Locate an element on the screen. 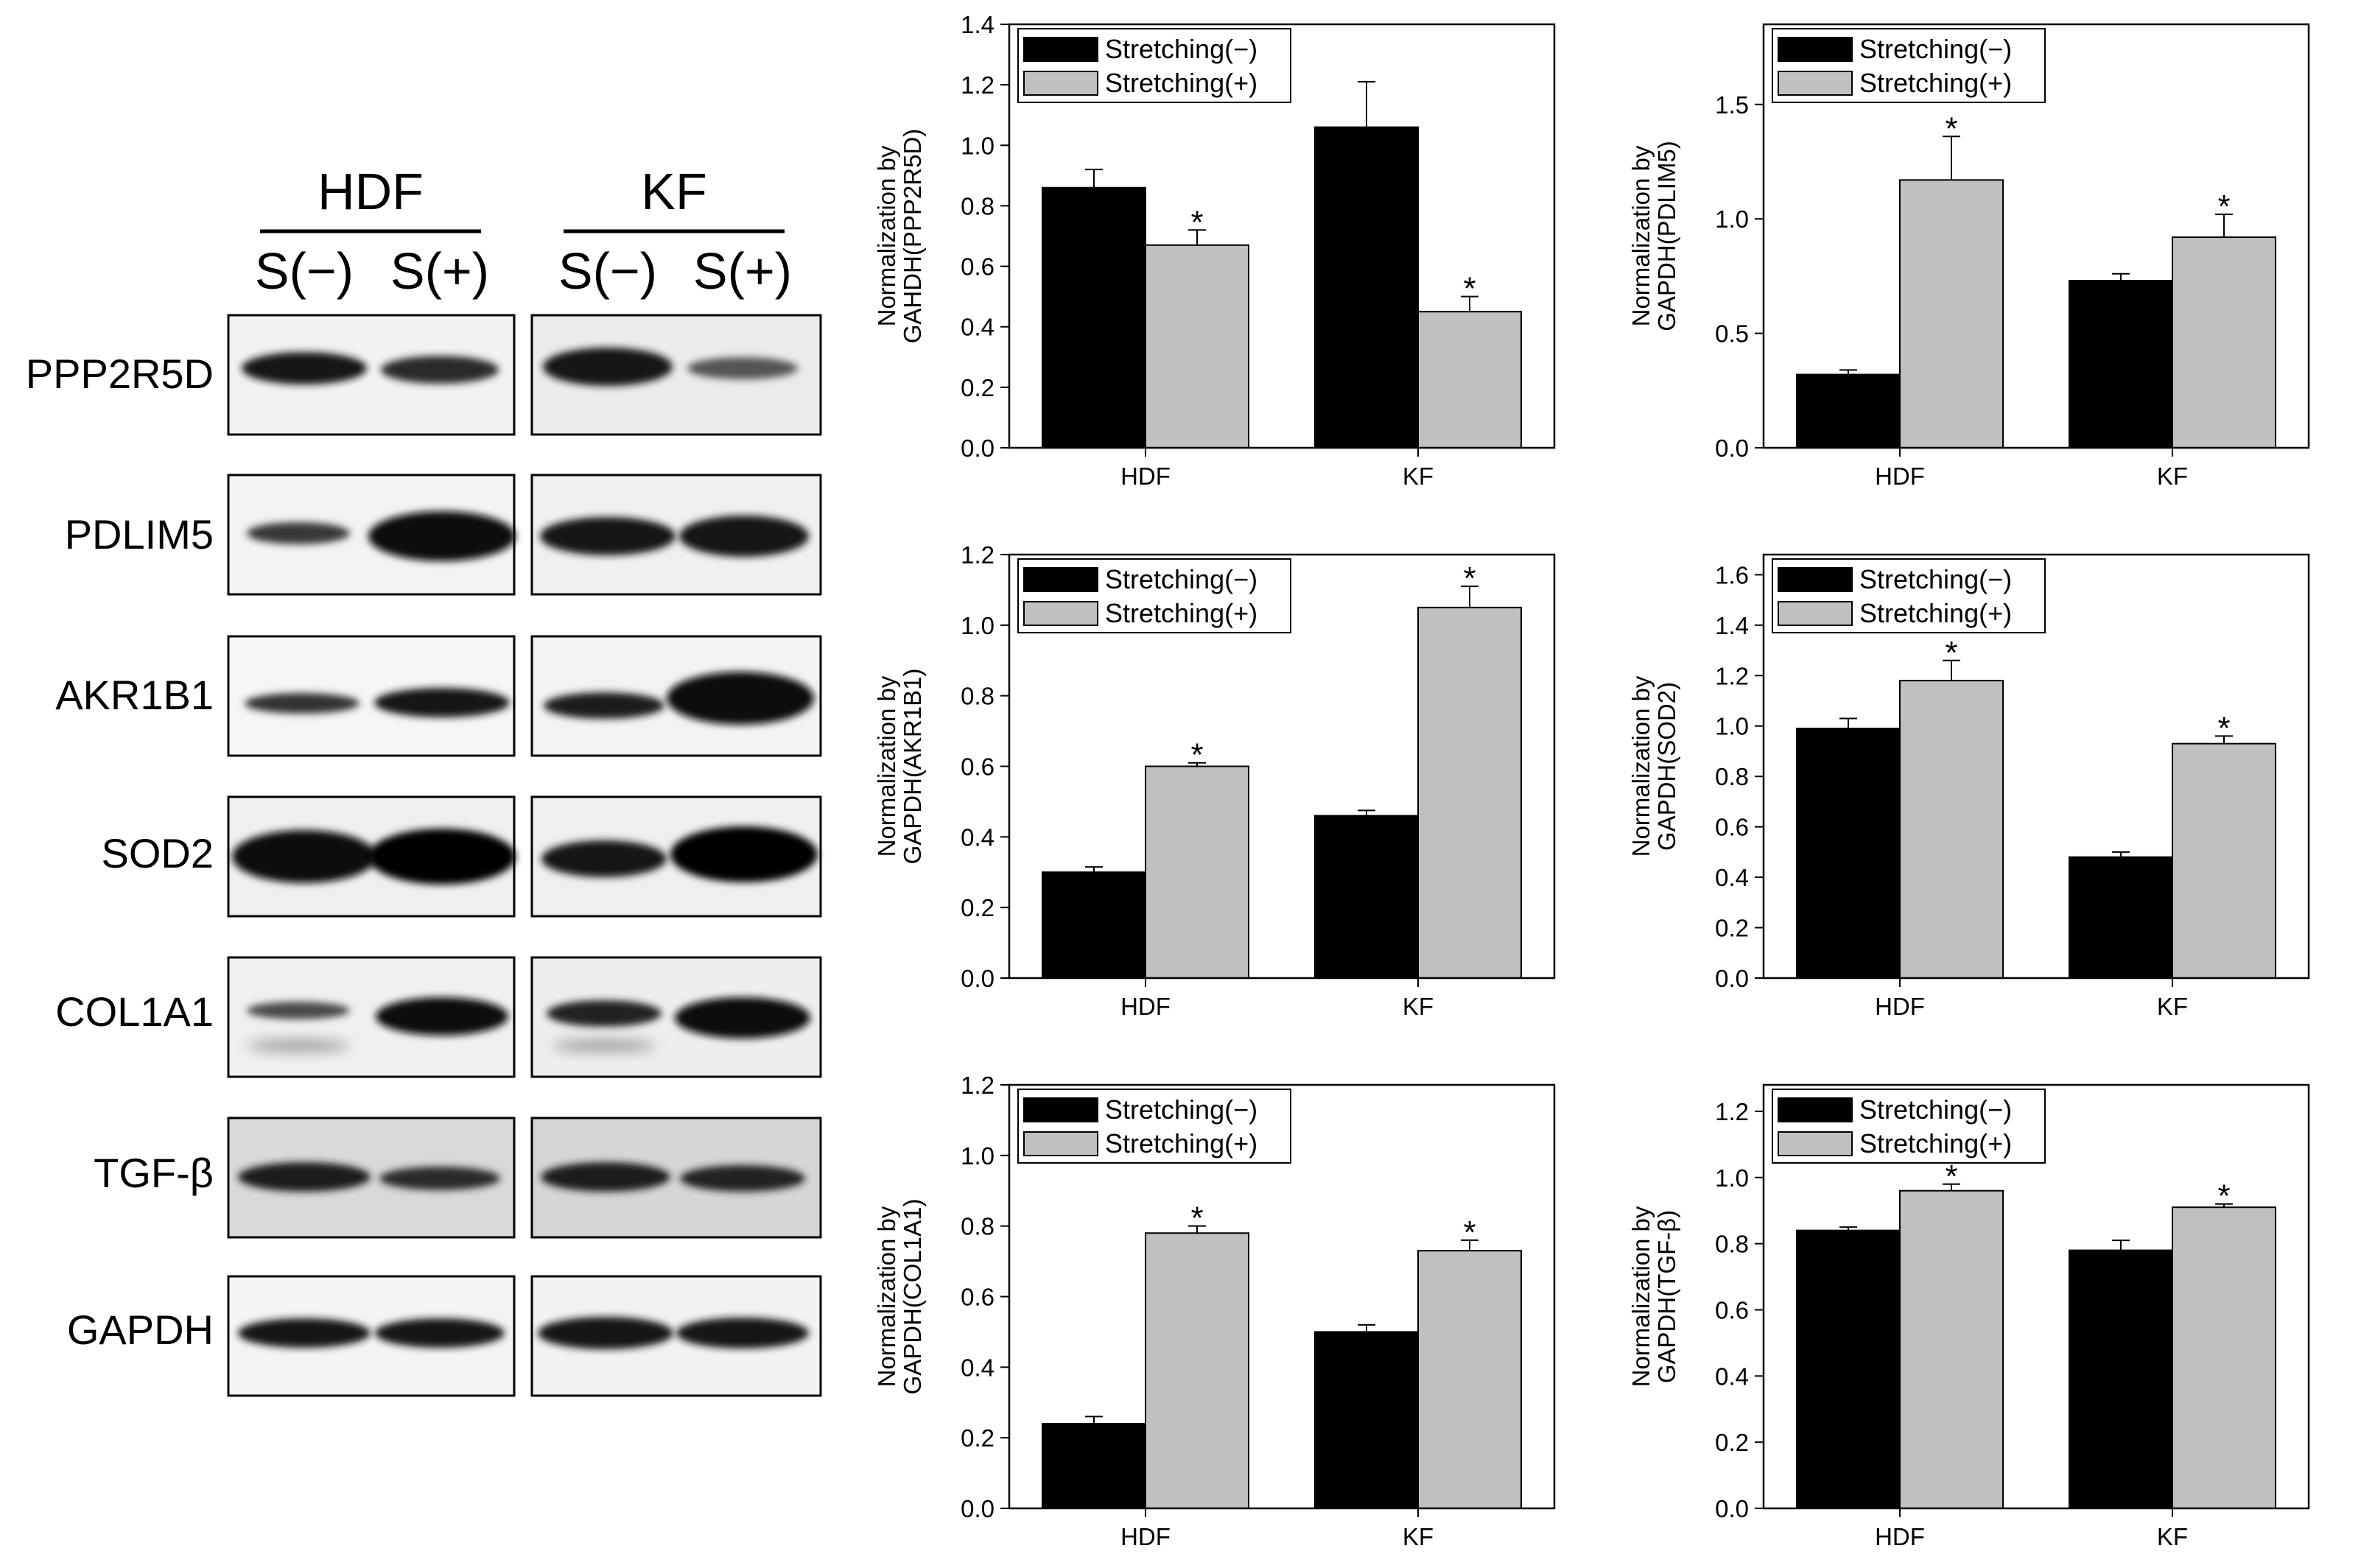 The image size is (2375, 1568). y-axis-label: GAPDH(AKR1B1) is located at coordinates (913, 767).